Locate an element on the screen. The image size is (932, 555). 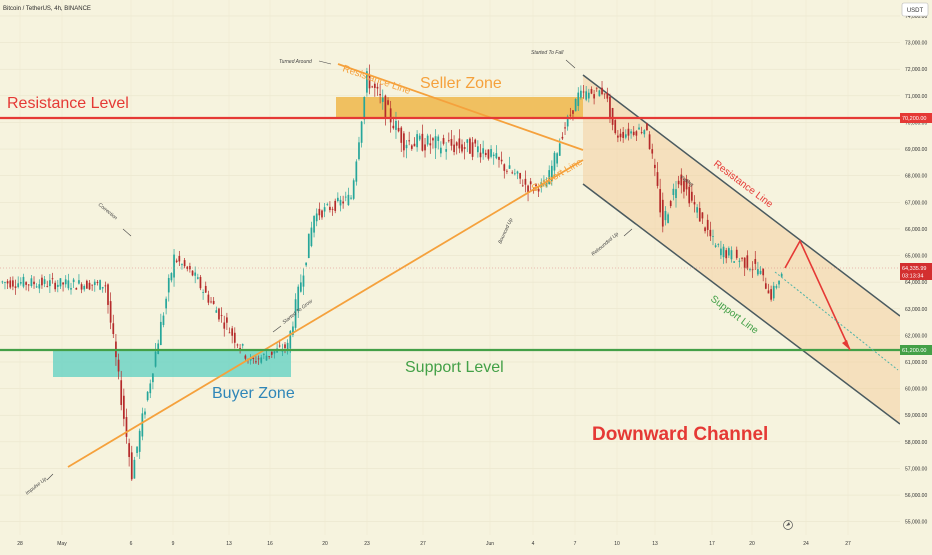
time-tick-label: 10 is located at coordinates (617, 544).